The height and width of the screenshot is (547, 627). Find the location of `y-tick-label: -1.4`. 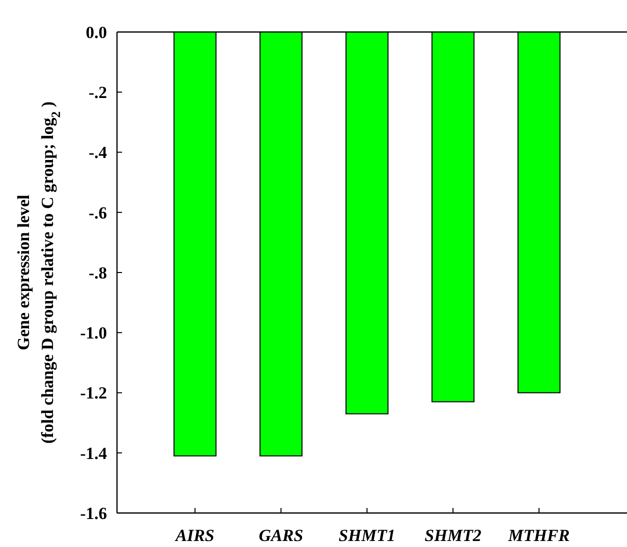

y-tick-label: -1.4 is located at coordinates (94, 453).